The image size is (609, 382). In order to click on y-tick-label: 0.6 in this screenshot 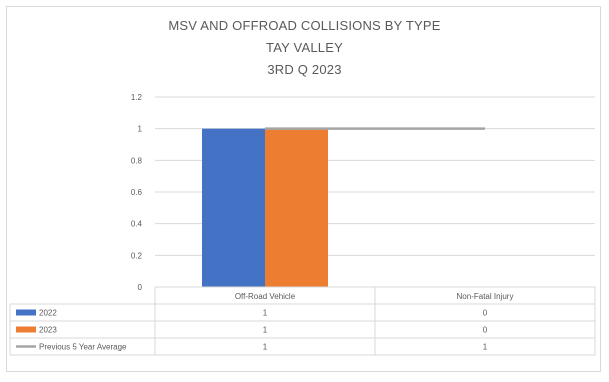, I will do `click(137, 192)`.